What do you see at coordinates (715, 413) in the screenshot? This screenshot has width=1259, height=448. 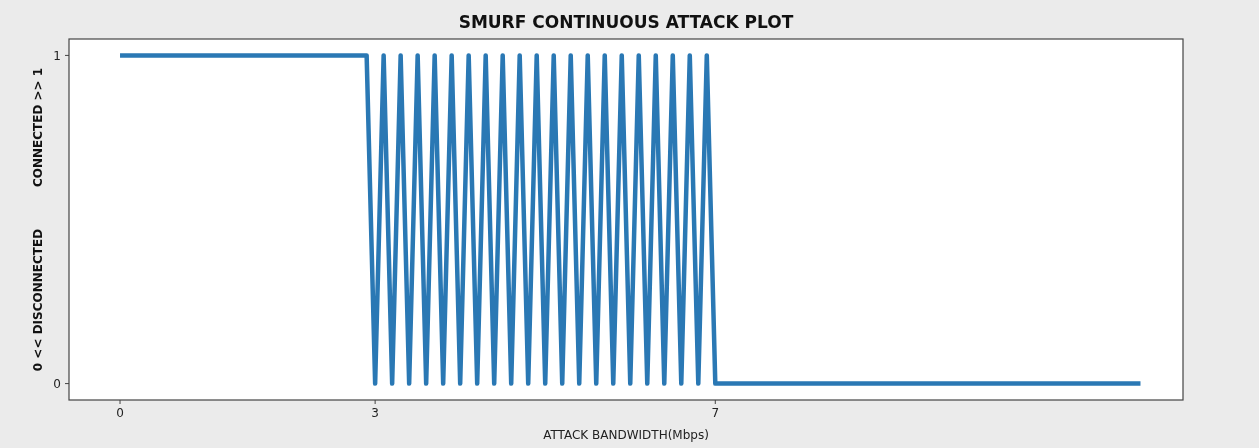 I see `x-tick-label: 7` at bounding box center [715, 413].